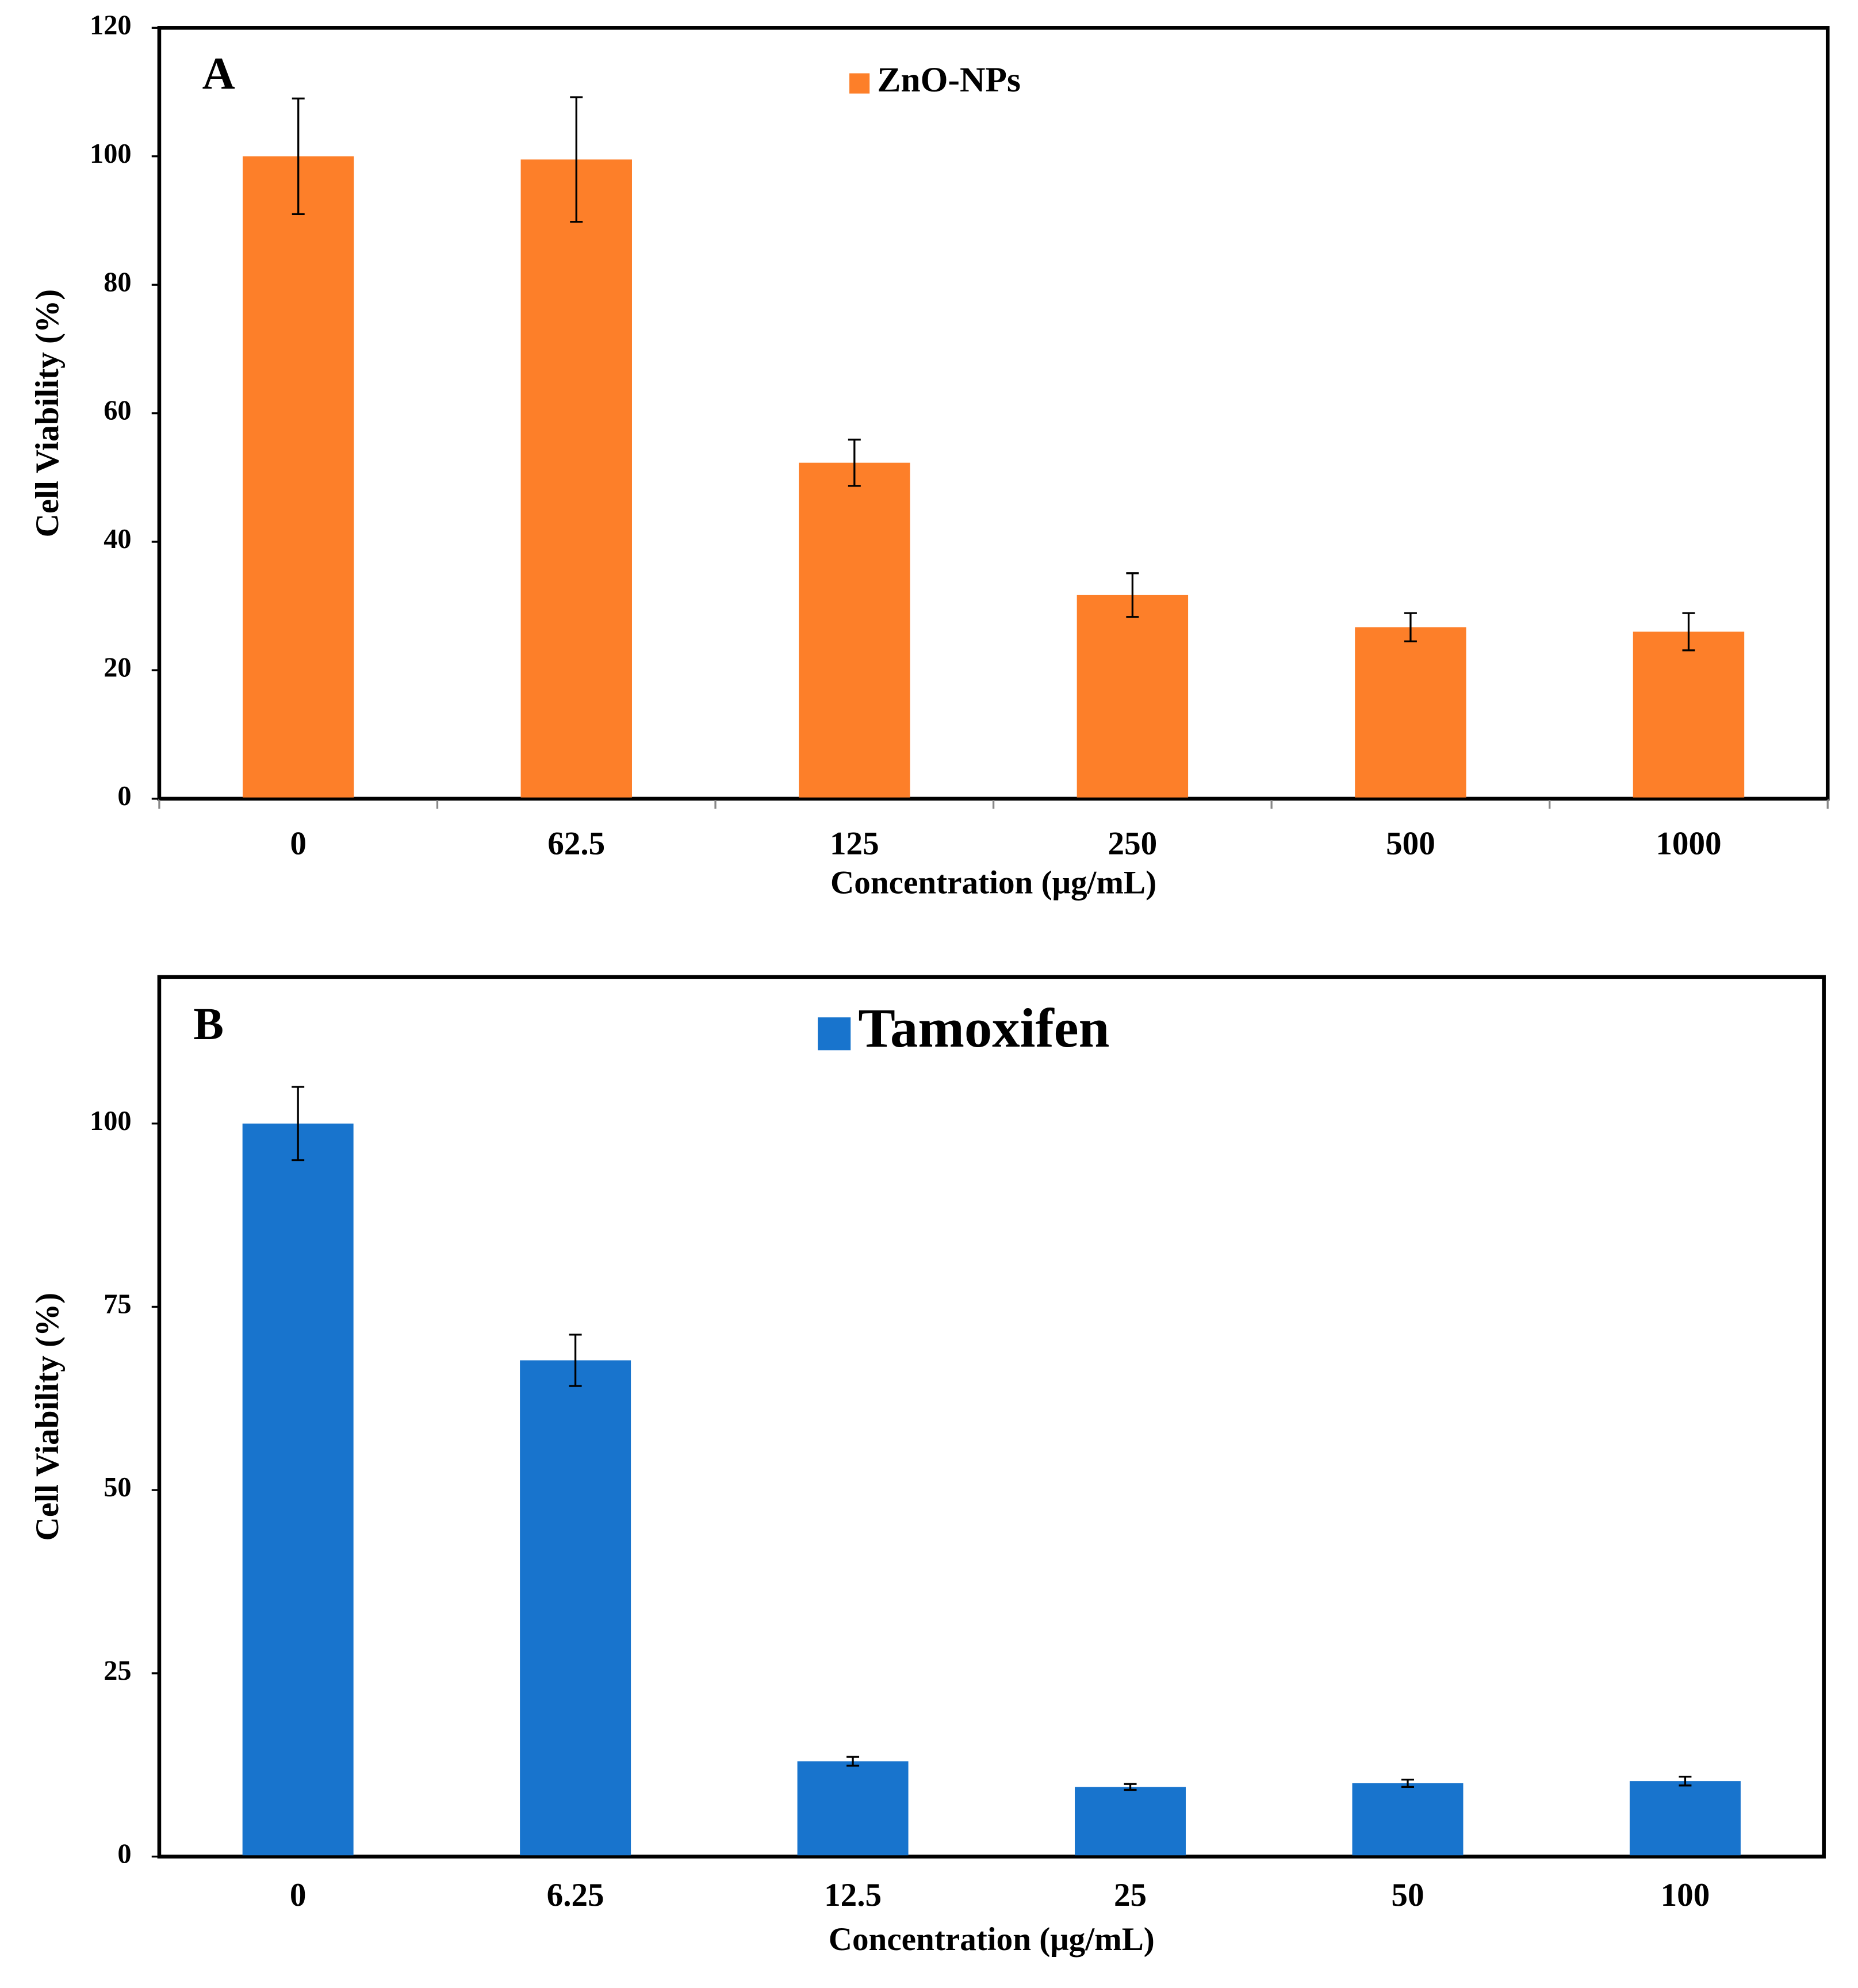 The width and height of the screenshot is (1858, 1988). Describe the element at coordinates (1130, 1895) in the screenshot. I see `x-tick-label: 25` at that location.